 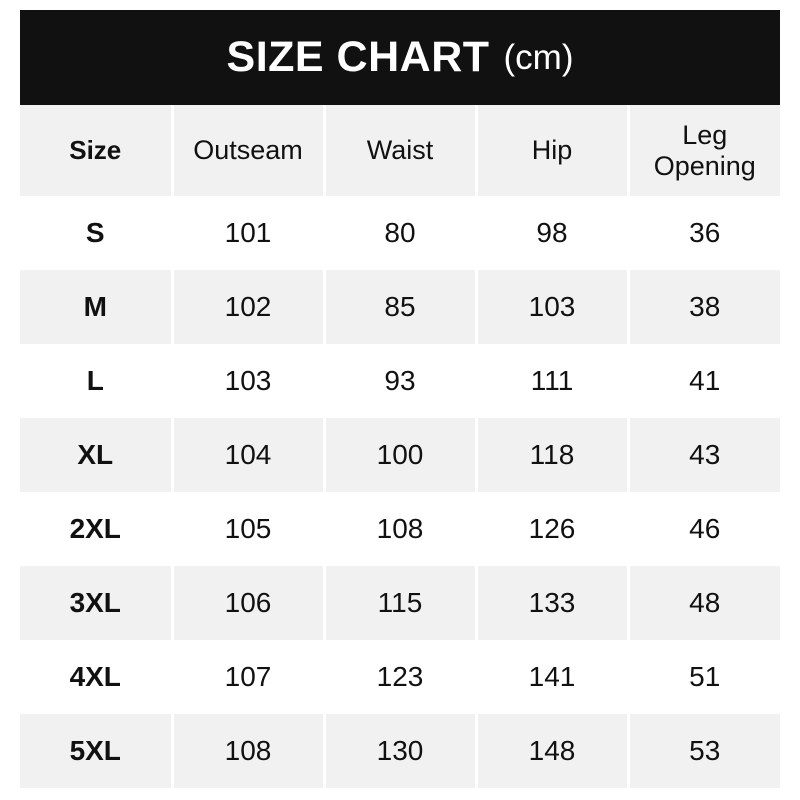 I want to click on cell-waist: 108, so click(x=401, y=529).